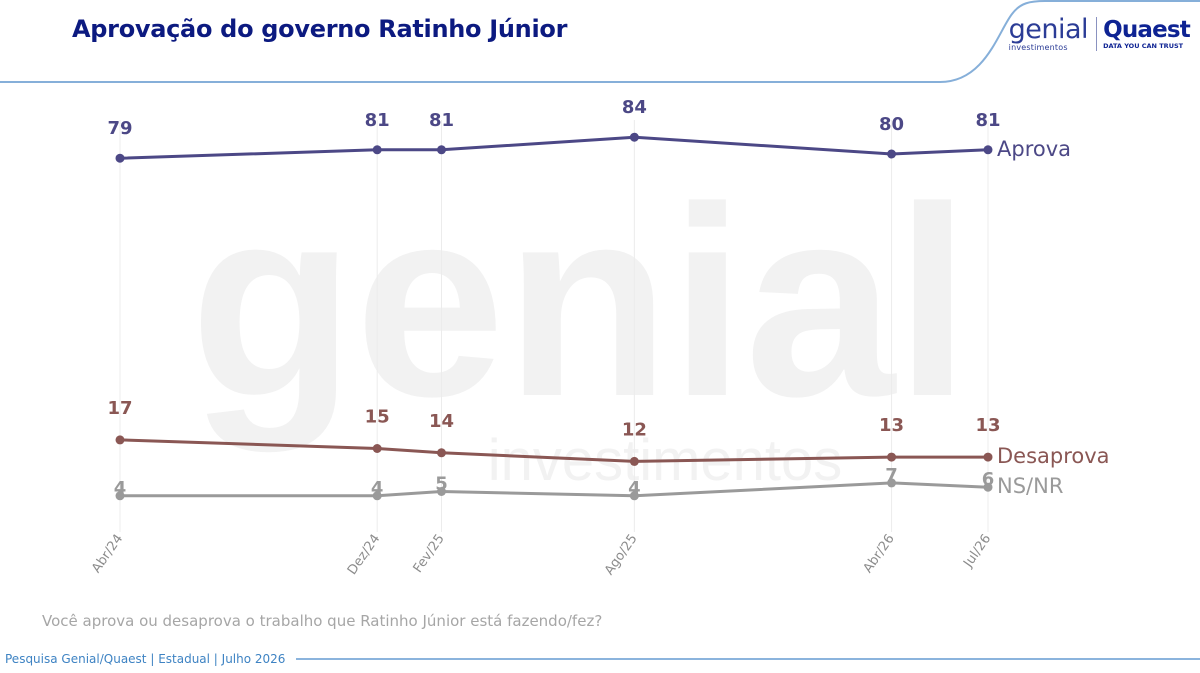 The width and height of the screenshot is (1200, 673). I want to click on x-axis: Abr/24 Dez/24 Fev/25 Ago/25 Abr/26 Jul/26, so click(541, 555).